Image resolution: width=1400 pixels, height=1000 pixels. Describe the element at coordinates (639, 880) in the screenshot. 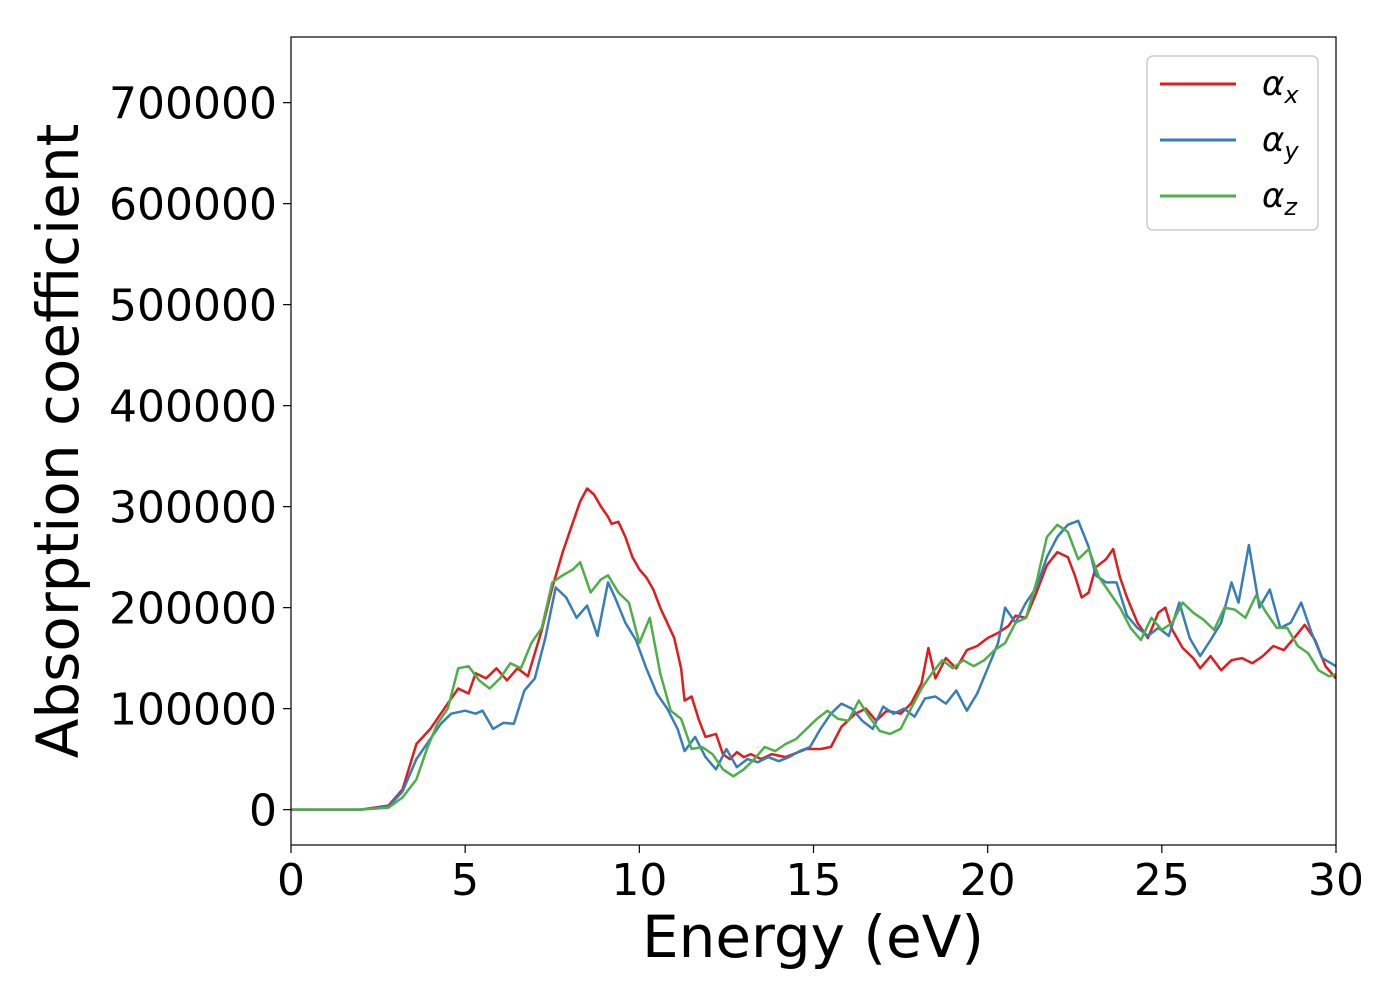

I see `x-tick-label: 10` at that location.